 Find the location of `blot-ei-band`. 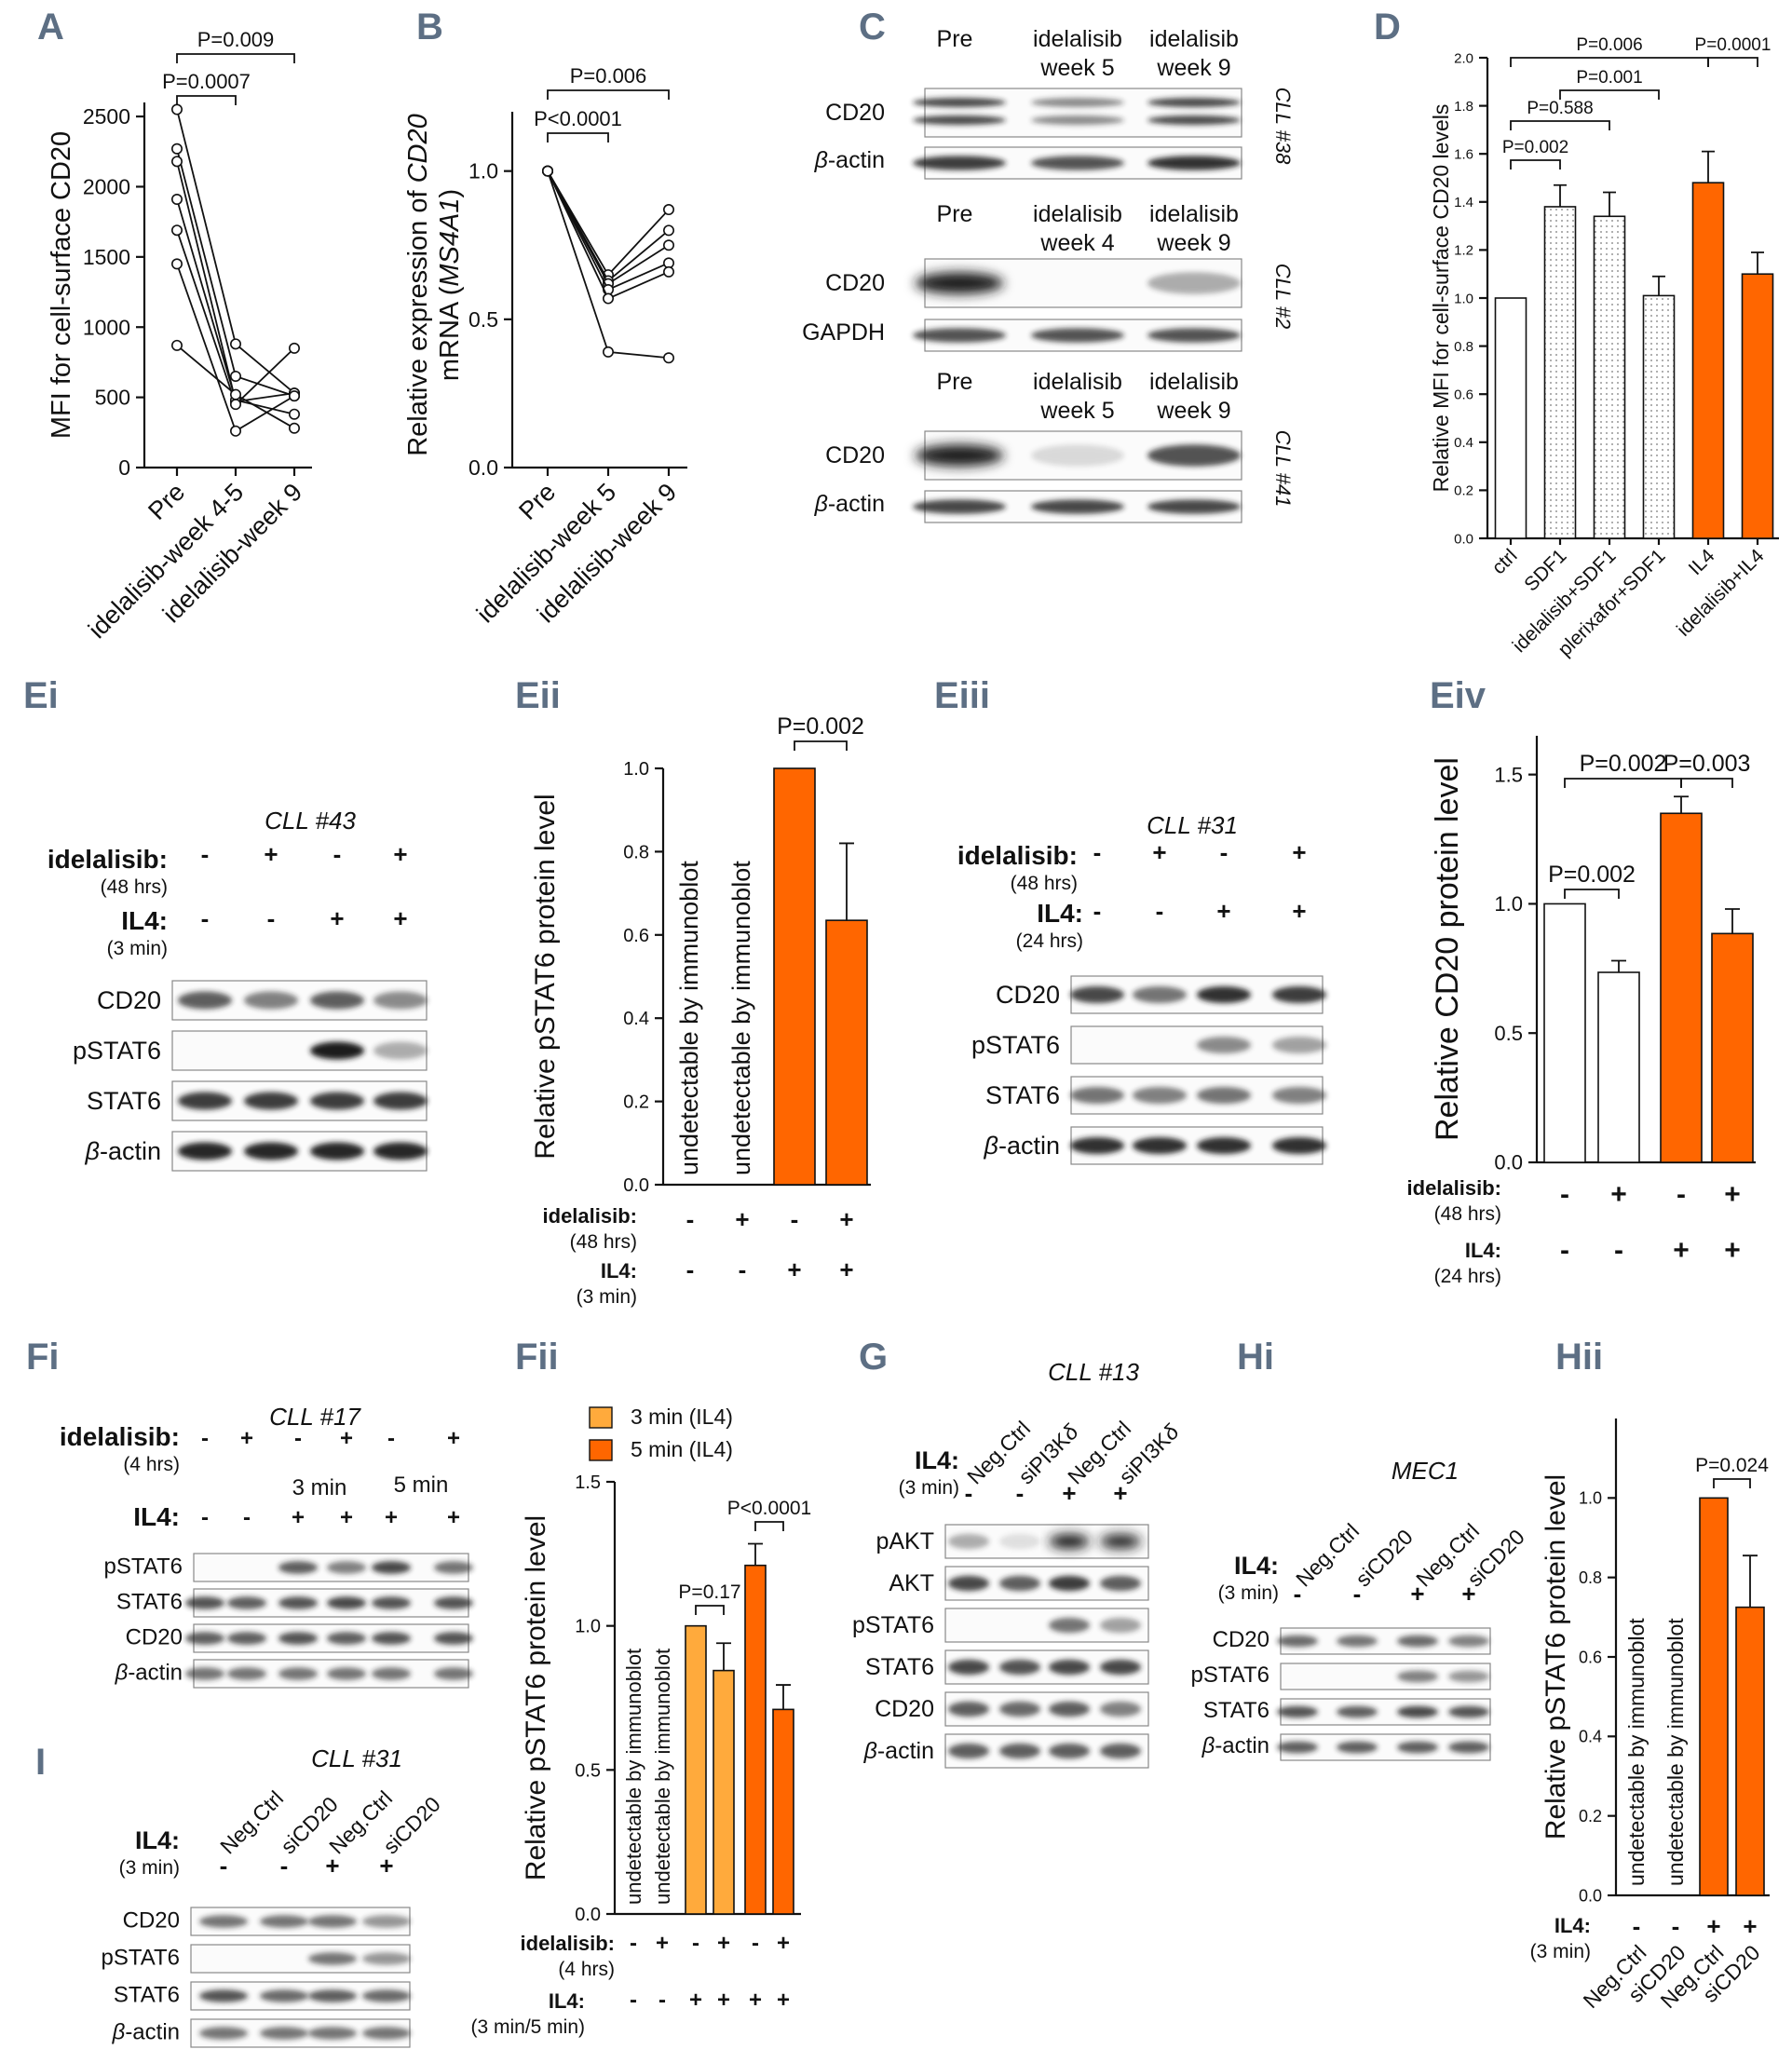

blot-ei-band is located at coordinates (337, 1050).